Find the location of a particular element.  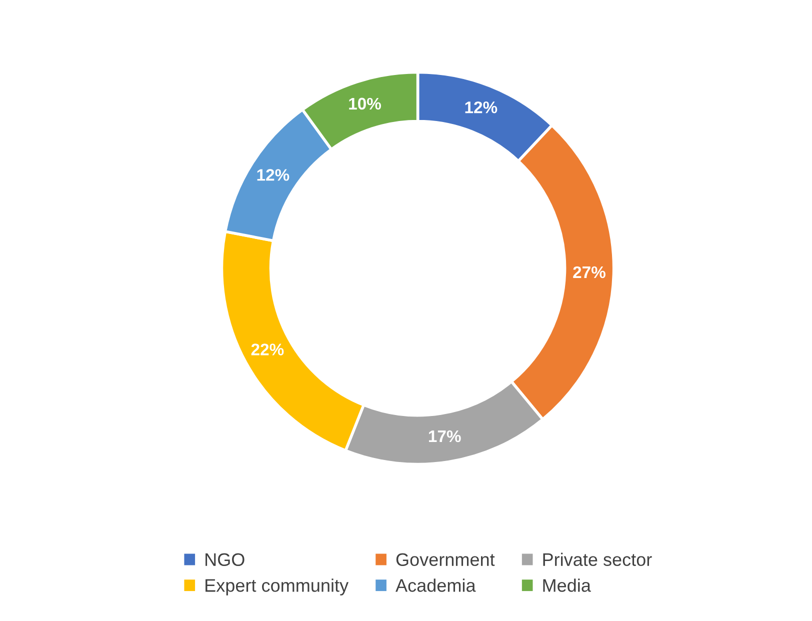

legend-label: Government is located at coordinates (445, 559).